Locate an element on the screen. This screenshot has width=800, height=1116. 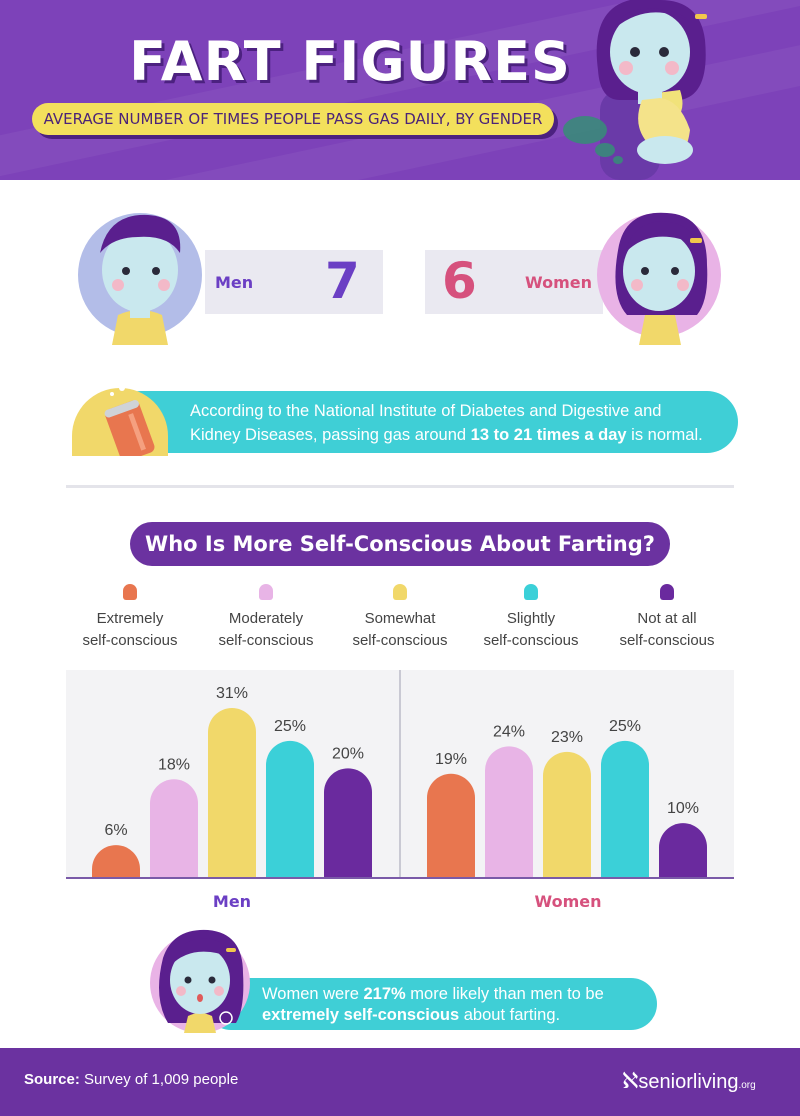
legend-label-line1: Extremely is located at coordinates (130, 618).